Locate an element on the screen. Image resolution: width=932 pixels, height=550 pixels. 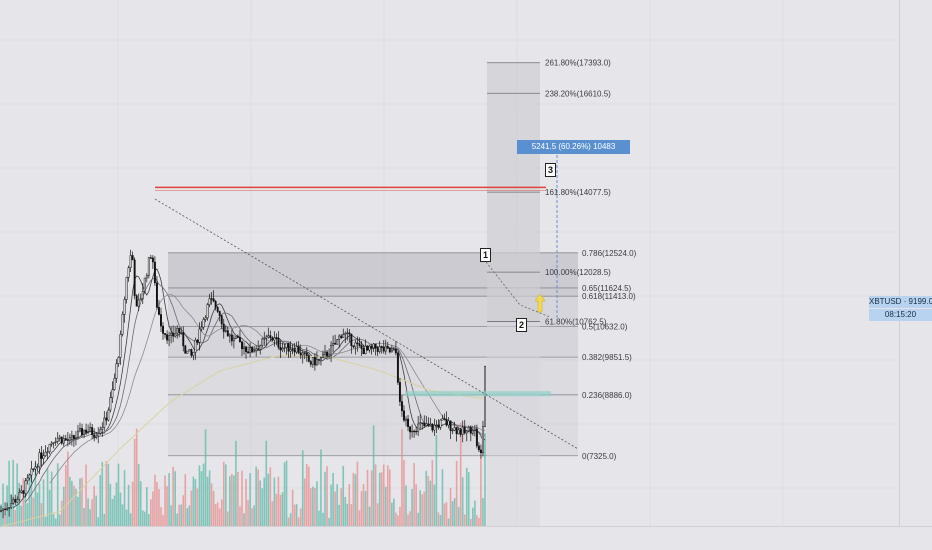
fib-extension-base is located at coordinates (513, 424).